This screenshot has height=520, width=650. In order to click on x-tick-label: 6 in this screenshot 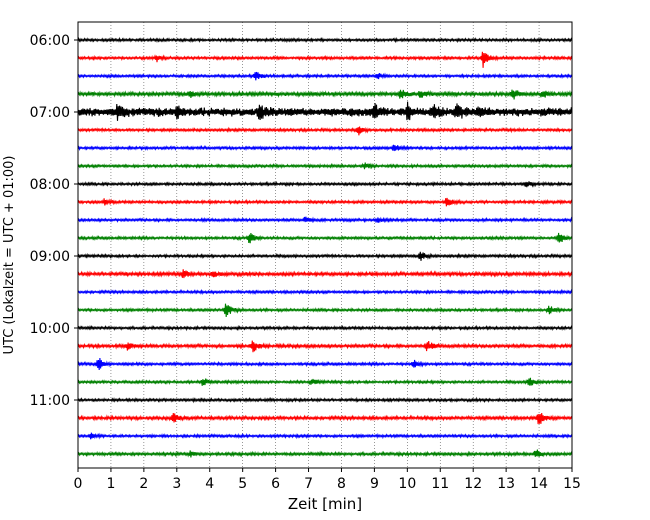, I will do `click(275, 484)`.